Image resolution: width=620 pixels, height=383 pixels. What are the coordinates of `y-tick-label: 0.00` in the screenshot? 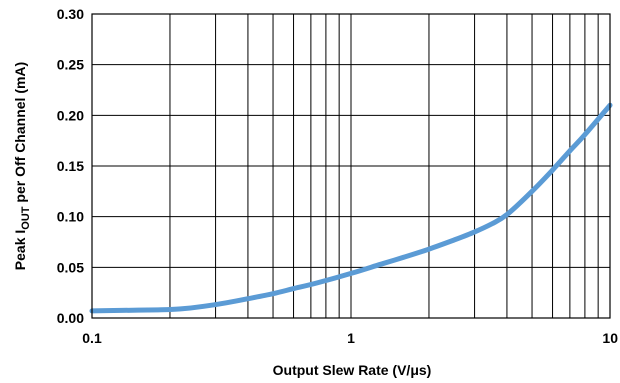 It's located at (70, 318).